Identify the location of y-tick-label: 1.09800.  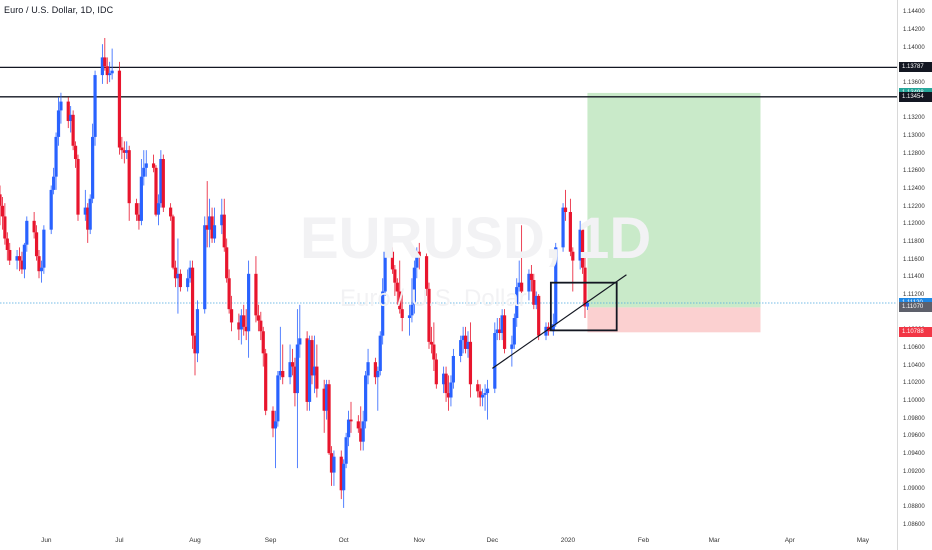
(914, 418).